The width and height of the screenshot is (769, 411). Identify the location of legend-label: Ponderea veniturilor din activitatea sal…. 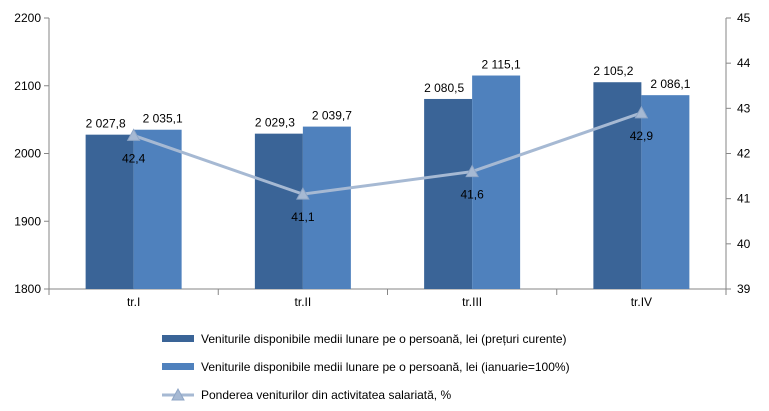
(326, 395).